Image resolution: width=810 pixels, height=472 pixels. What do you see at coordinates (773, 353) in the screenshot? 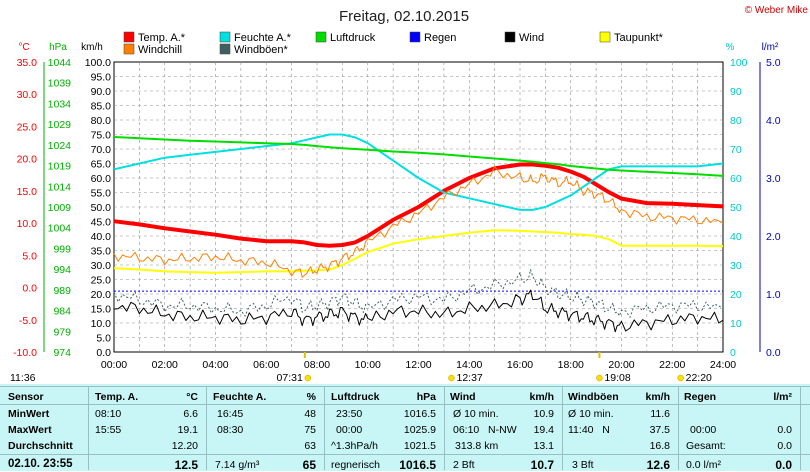
I see `rain-tick-label: 0.0` at bounding box center [773, 353].